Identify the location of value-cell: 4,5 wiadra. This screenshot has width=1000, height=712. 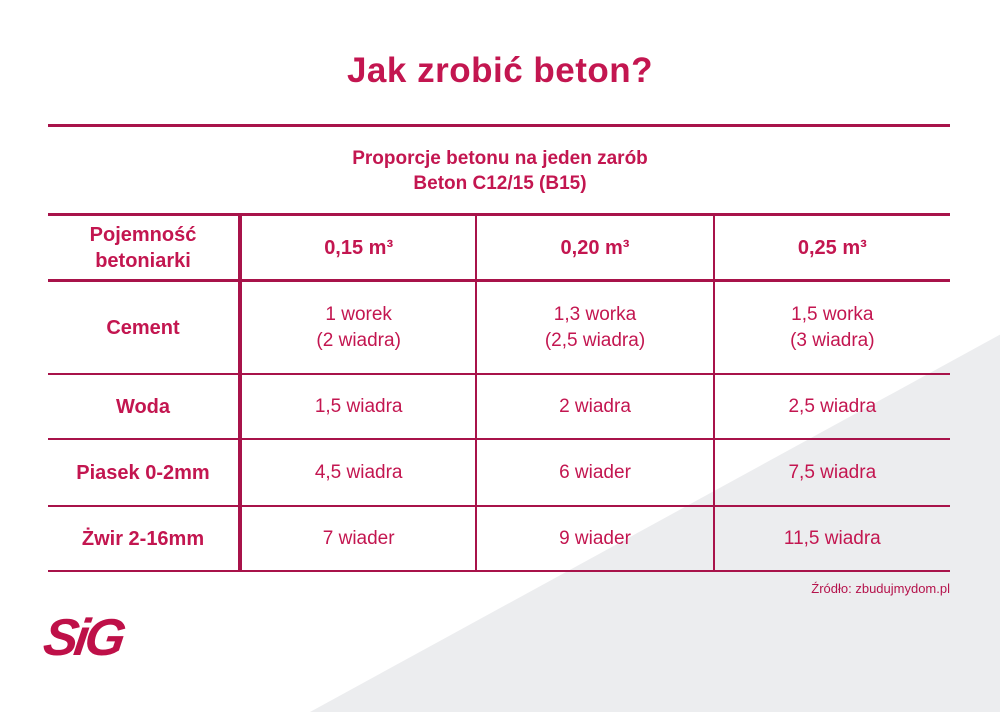
(357, 473).